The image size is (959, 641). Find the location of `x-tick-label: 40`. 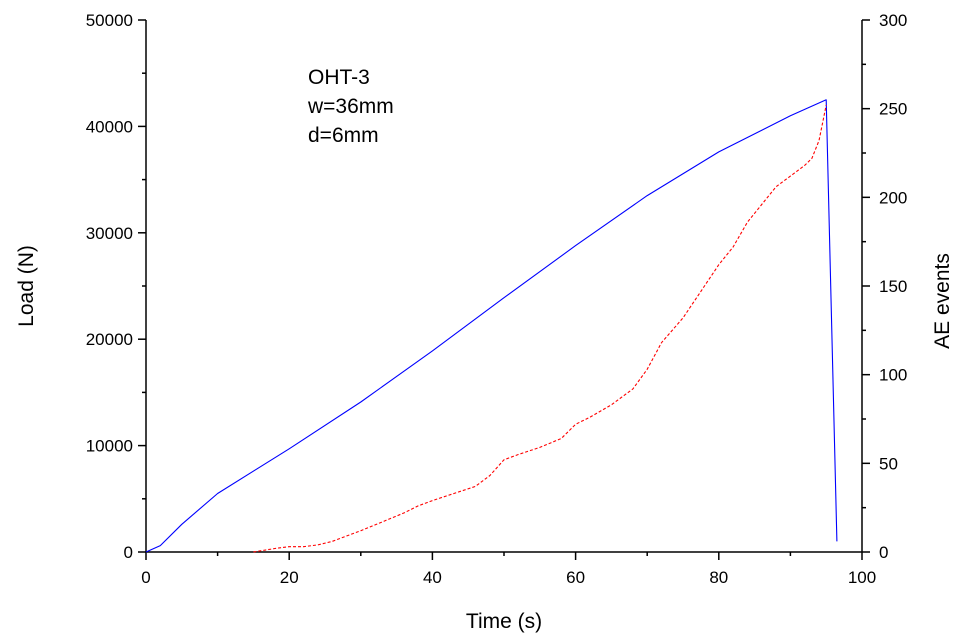

x-tick-label: 40 is located at coordinates (432, 577).